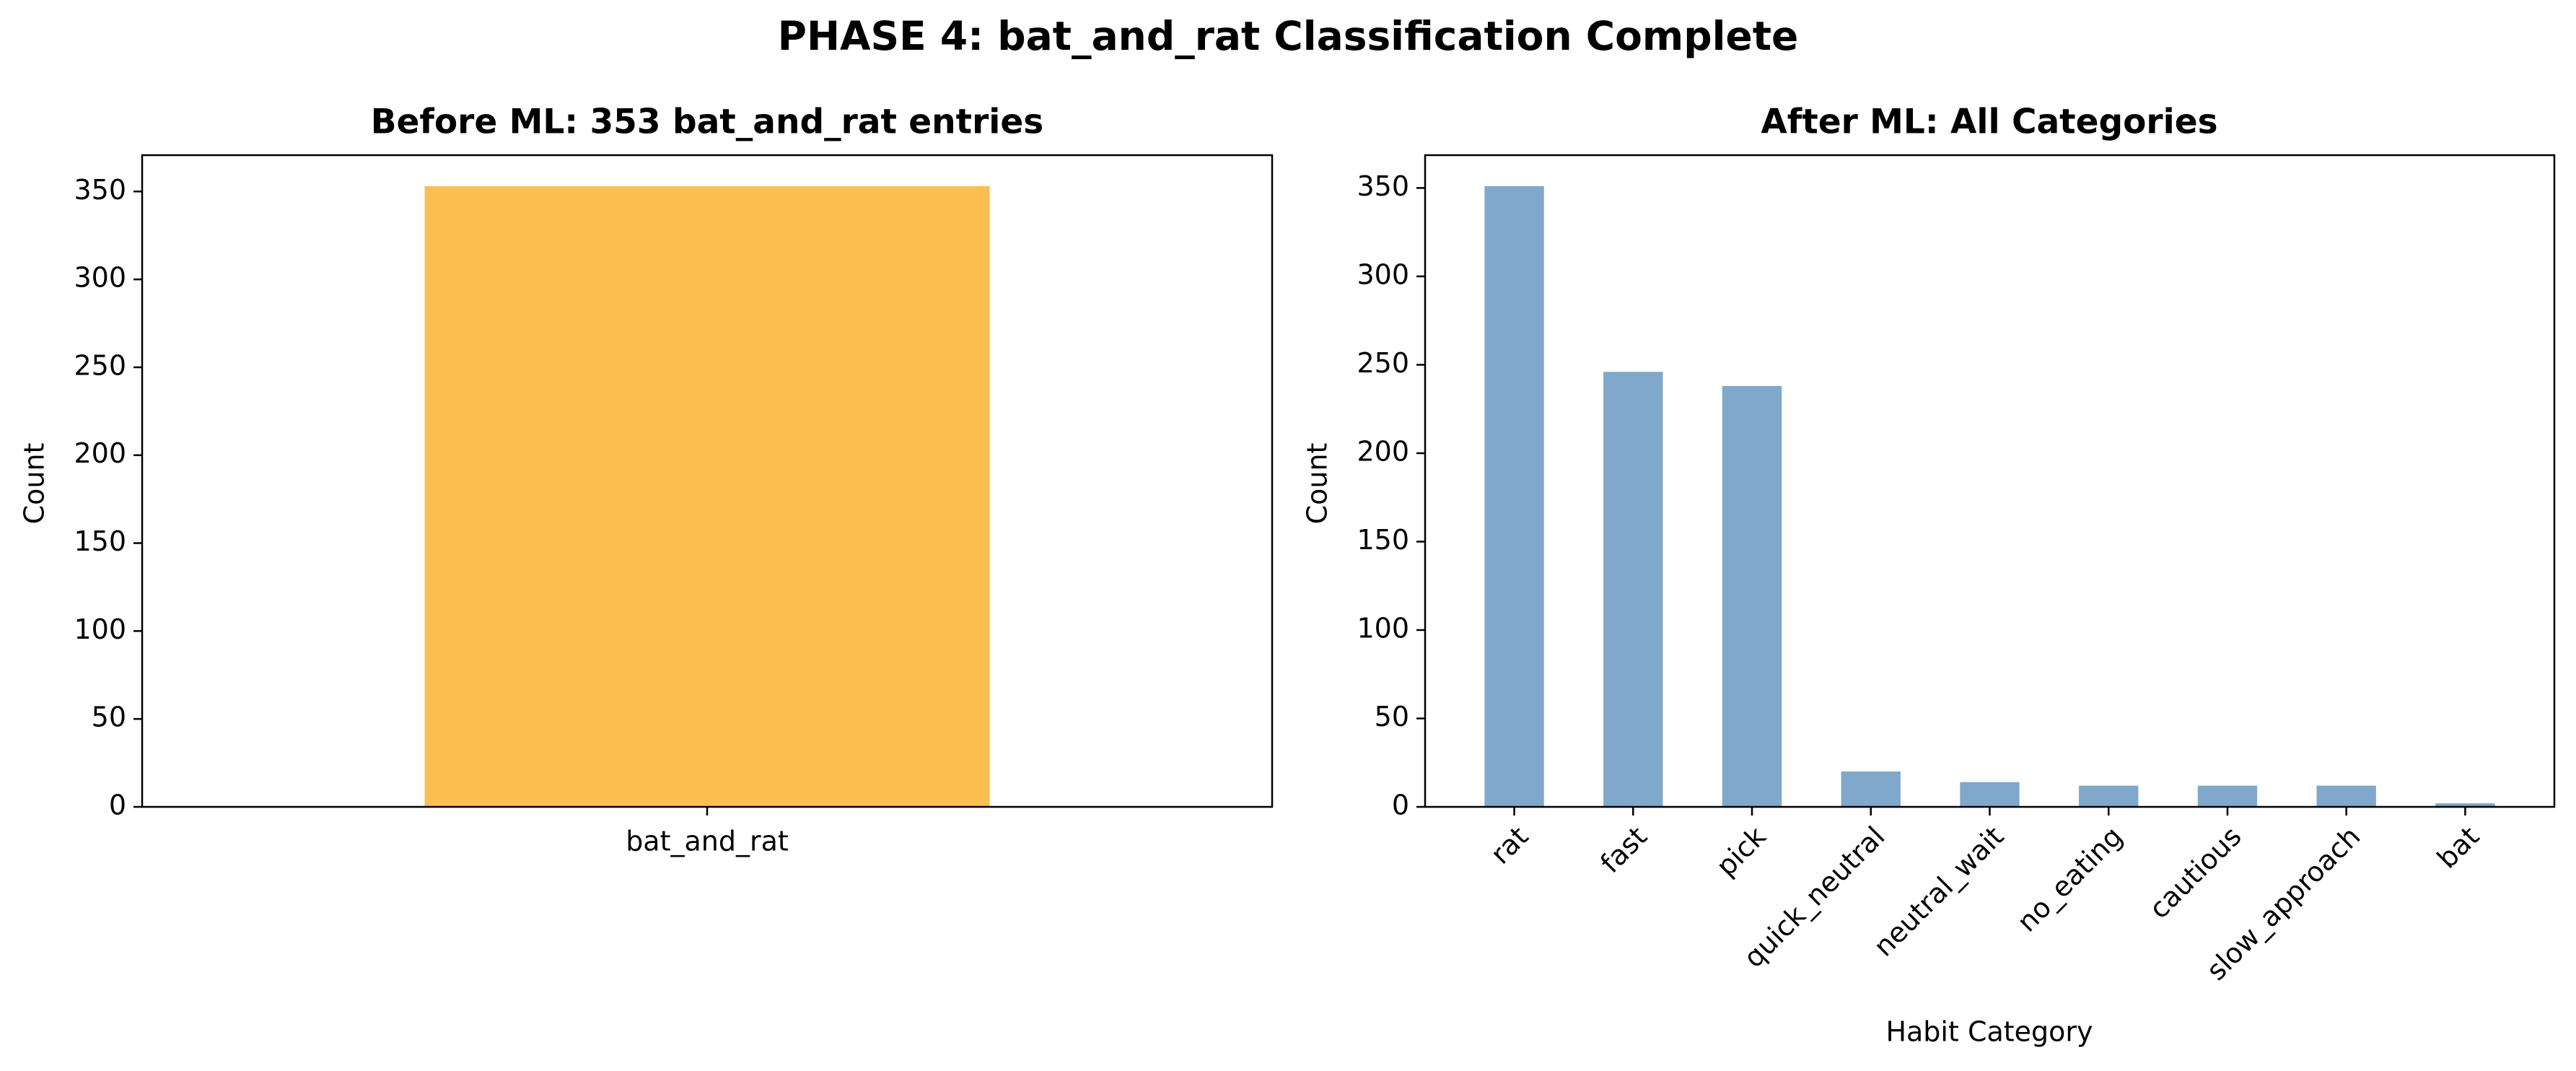 The height and width of the screenshot is (1071, 2576). I want to click on chart-title: After ML: All Categories, so click(1989, 122).